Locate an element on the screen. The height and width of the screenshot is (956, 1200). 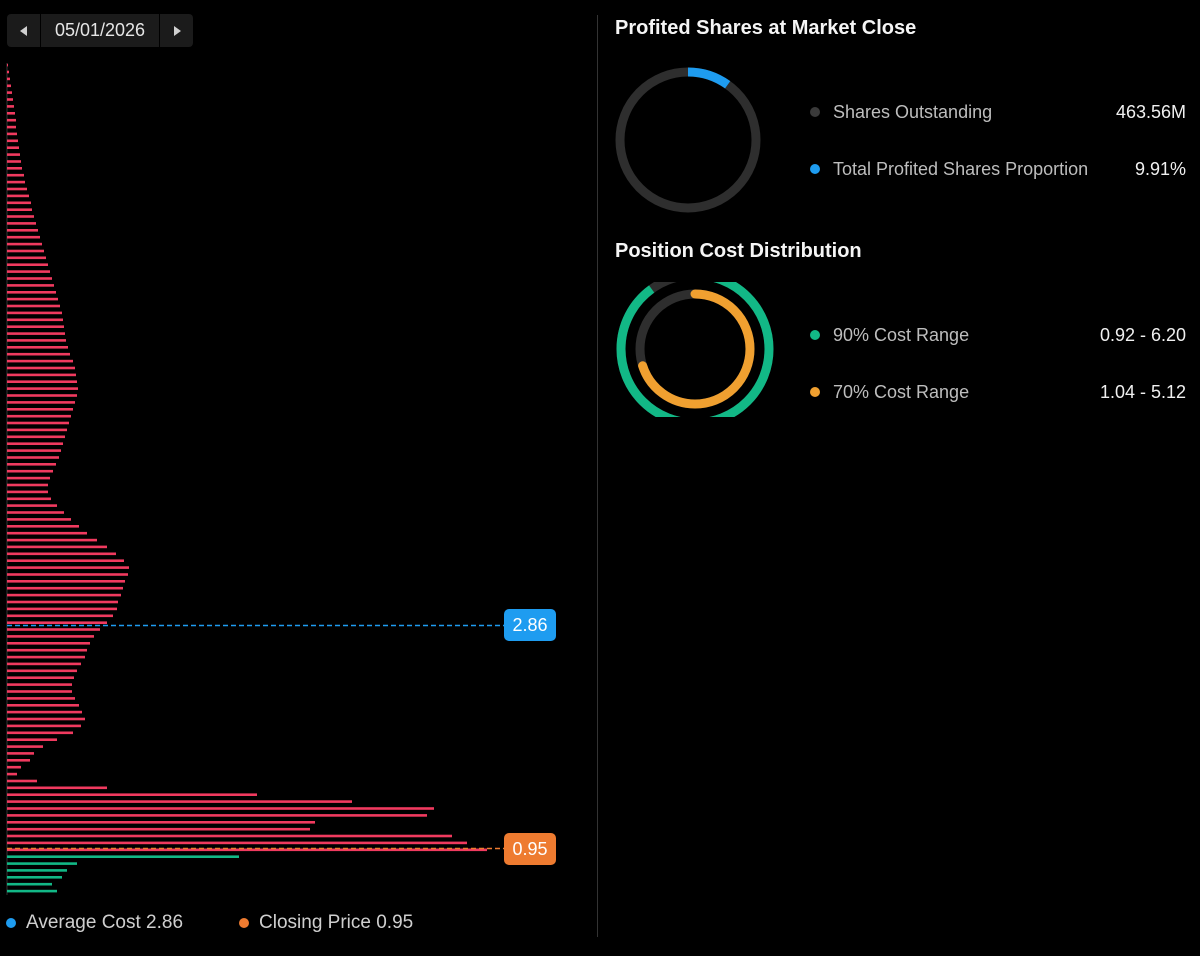
legend-closing-price-label: Closing Price 0.95 is located at coordinates (336, 922).